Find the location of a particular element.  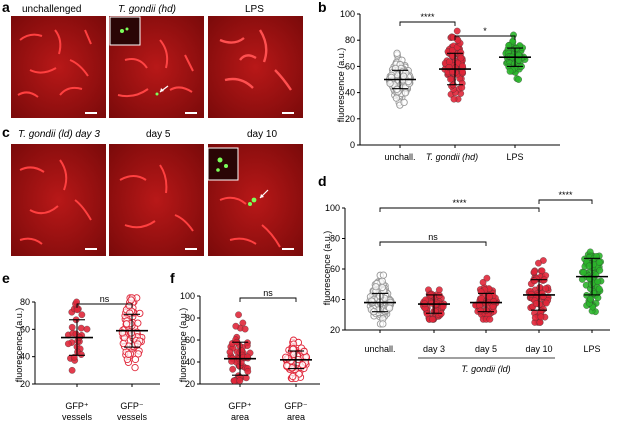

micrograph-title-day10: day 10 is located at coordinates (262, 134).